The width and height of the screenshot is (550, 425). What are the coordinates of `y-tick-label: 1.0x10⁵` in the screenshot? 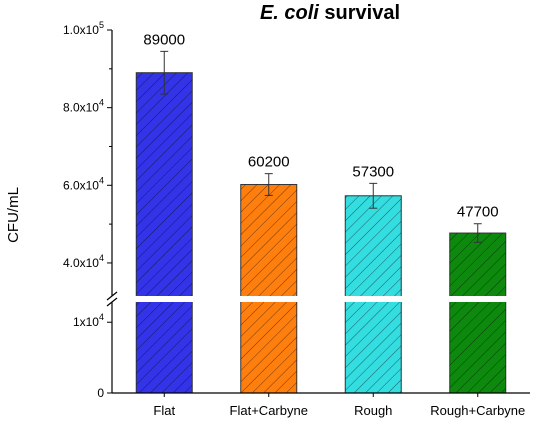 It's located at (83, 28).